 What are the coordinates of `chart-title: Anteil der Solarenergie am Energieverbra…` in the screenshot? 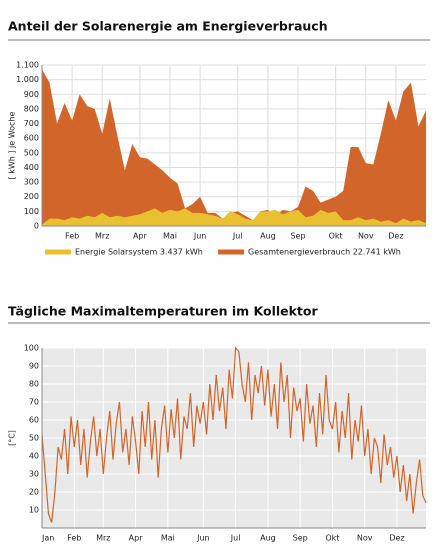 It's located at (168, 26).